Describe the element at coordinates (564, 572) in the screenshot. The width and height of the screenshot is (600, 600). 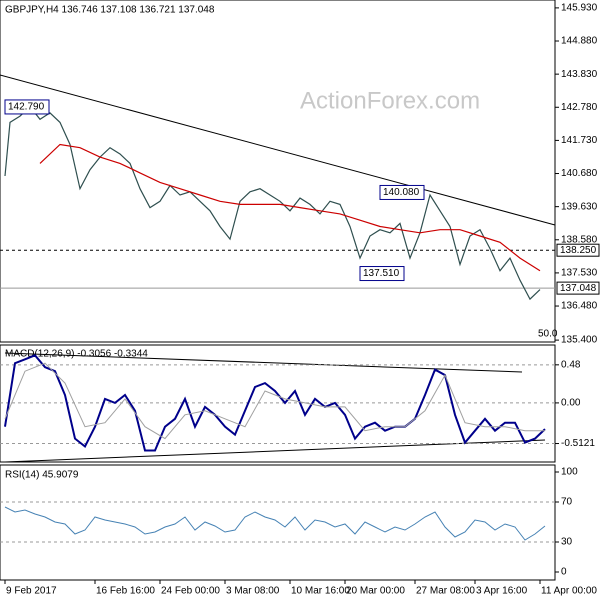
I see `y-tick-label: 0` at that location.